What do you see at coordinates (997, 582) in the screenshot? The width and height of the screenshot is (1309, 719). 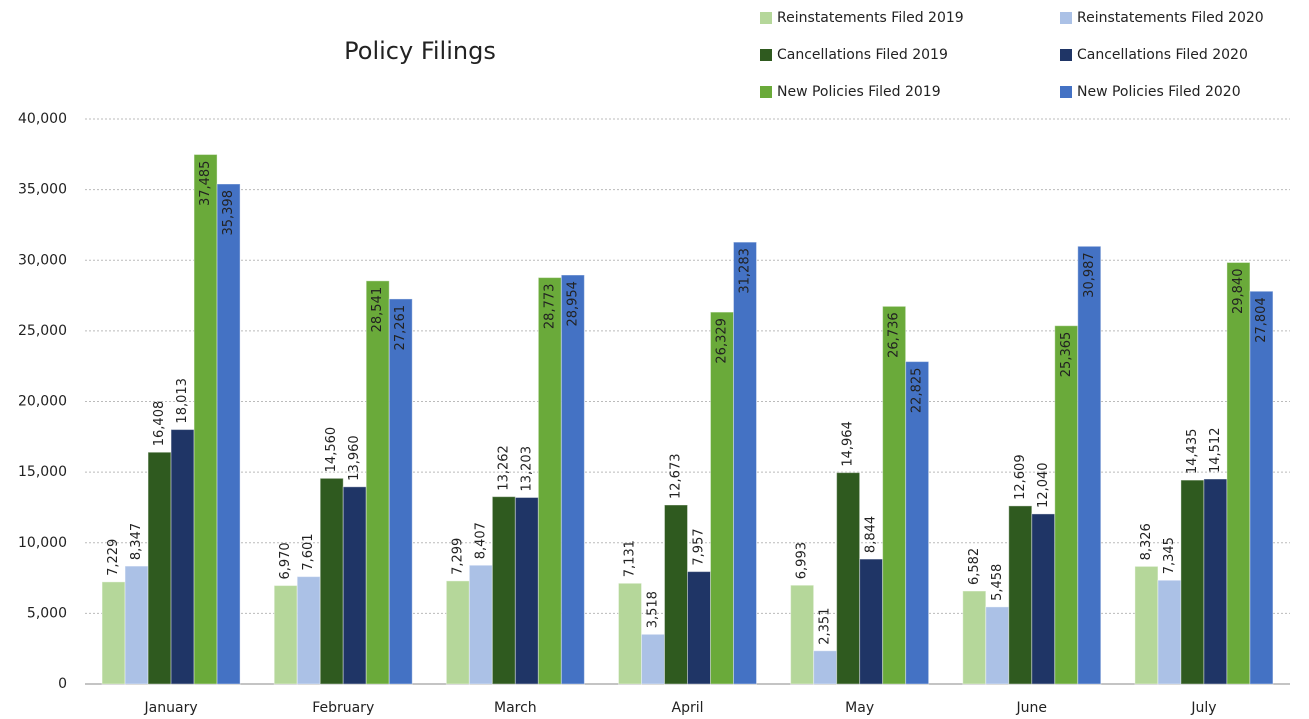 I see `value-label: 5,458` at bounding box center [997, 582].